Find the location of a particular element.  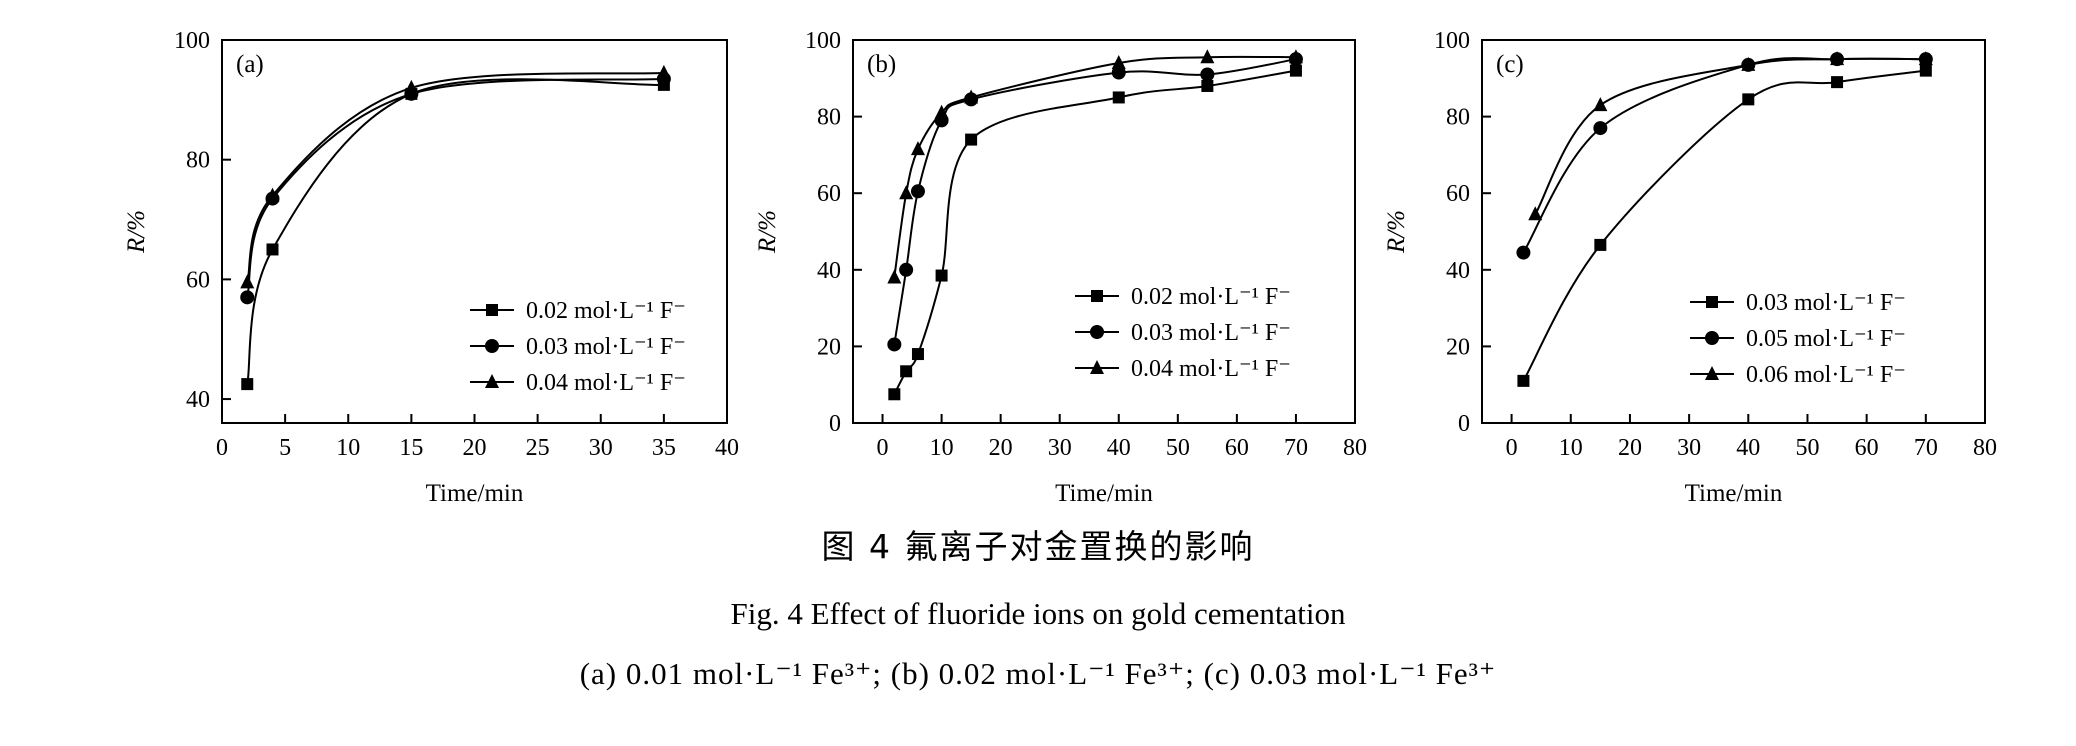

x-tick-label: 35 is located at coordinates (664, 448).